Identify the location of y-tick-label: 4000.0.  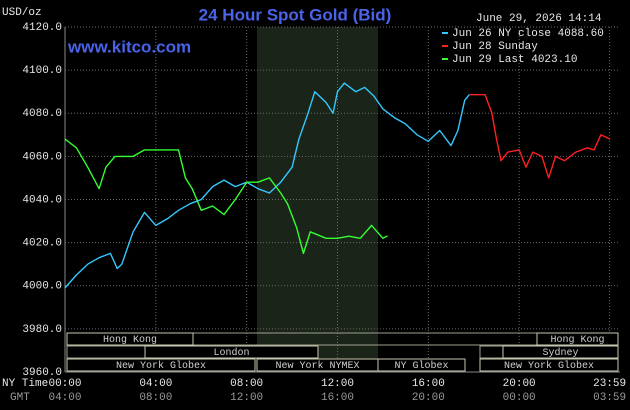
(42, 287).